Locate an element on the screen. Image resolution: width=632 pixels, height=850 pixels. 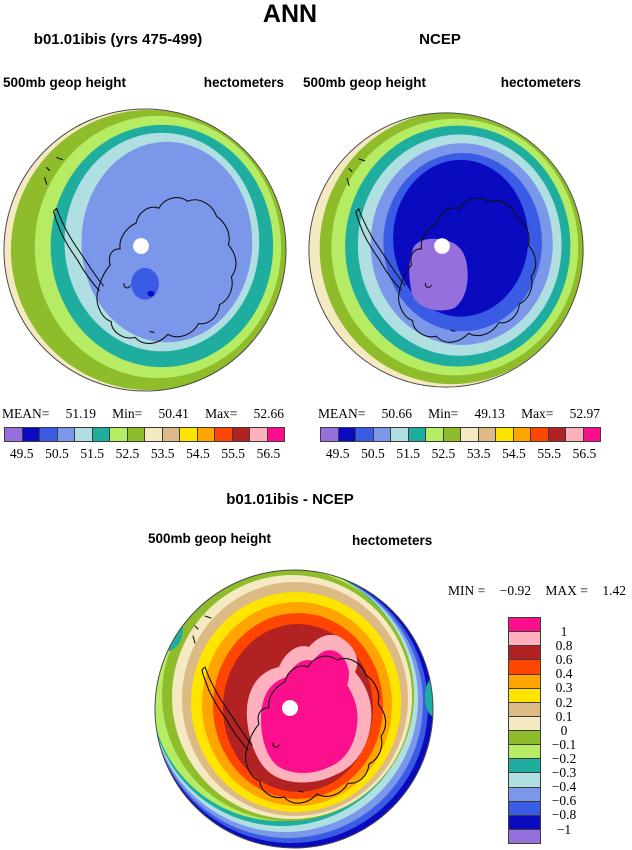
colorbar-tick: 56.5 is located at coordinates (584, 453).